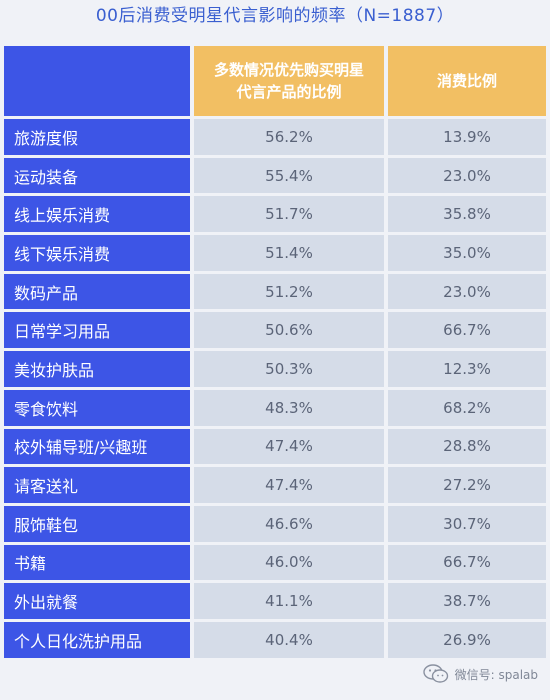 The width and height of the screenshot is (550, 700). What do you see at coordinates (289, 562) in the screenshot?
I see `row-prefer-value: 46.0%` at bounding box center [289, 562].